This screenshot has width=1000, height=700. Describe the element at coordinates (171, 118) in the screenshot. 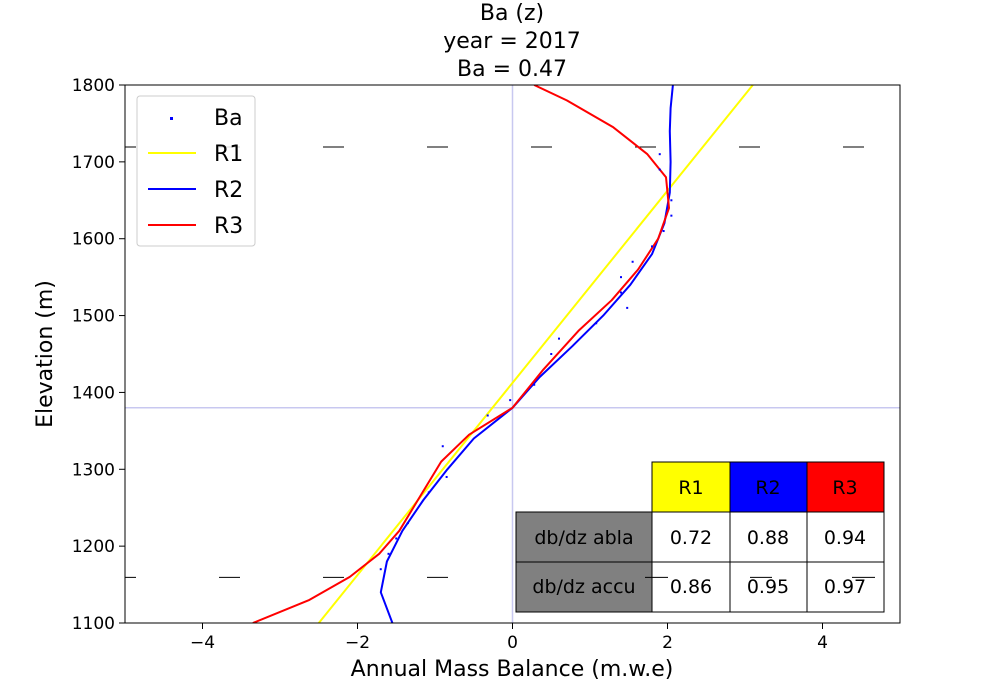

I see `legend-marker-ba` at that location.